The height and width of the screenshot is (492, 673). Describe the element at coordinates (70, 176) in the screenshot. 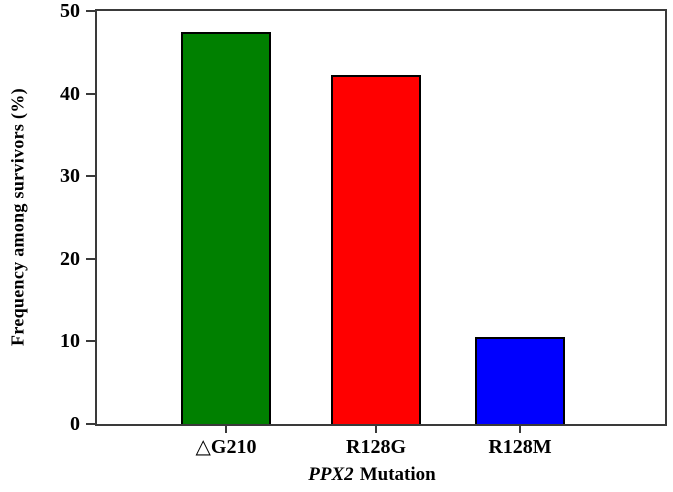

I see `y-axis-tick-label: 30` at that location.